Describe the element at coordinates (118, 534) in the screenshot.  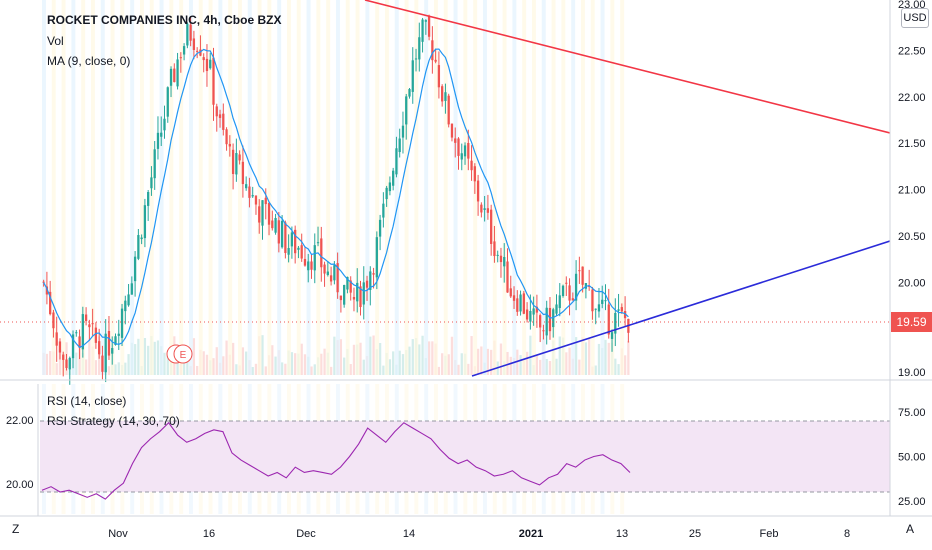
I see `time-tick-label: Nov` at that location.